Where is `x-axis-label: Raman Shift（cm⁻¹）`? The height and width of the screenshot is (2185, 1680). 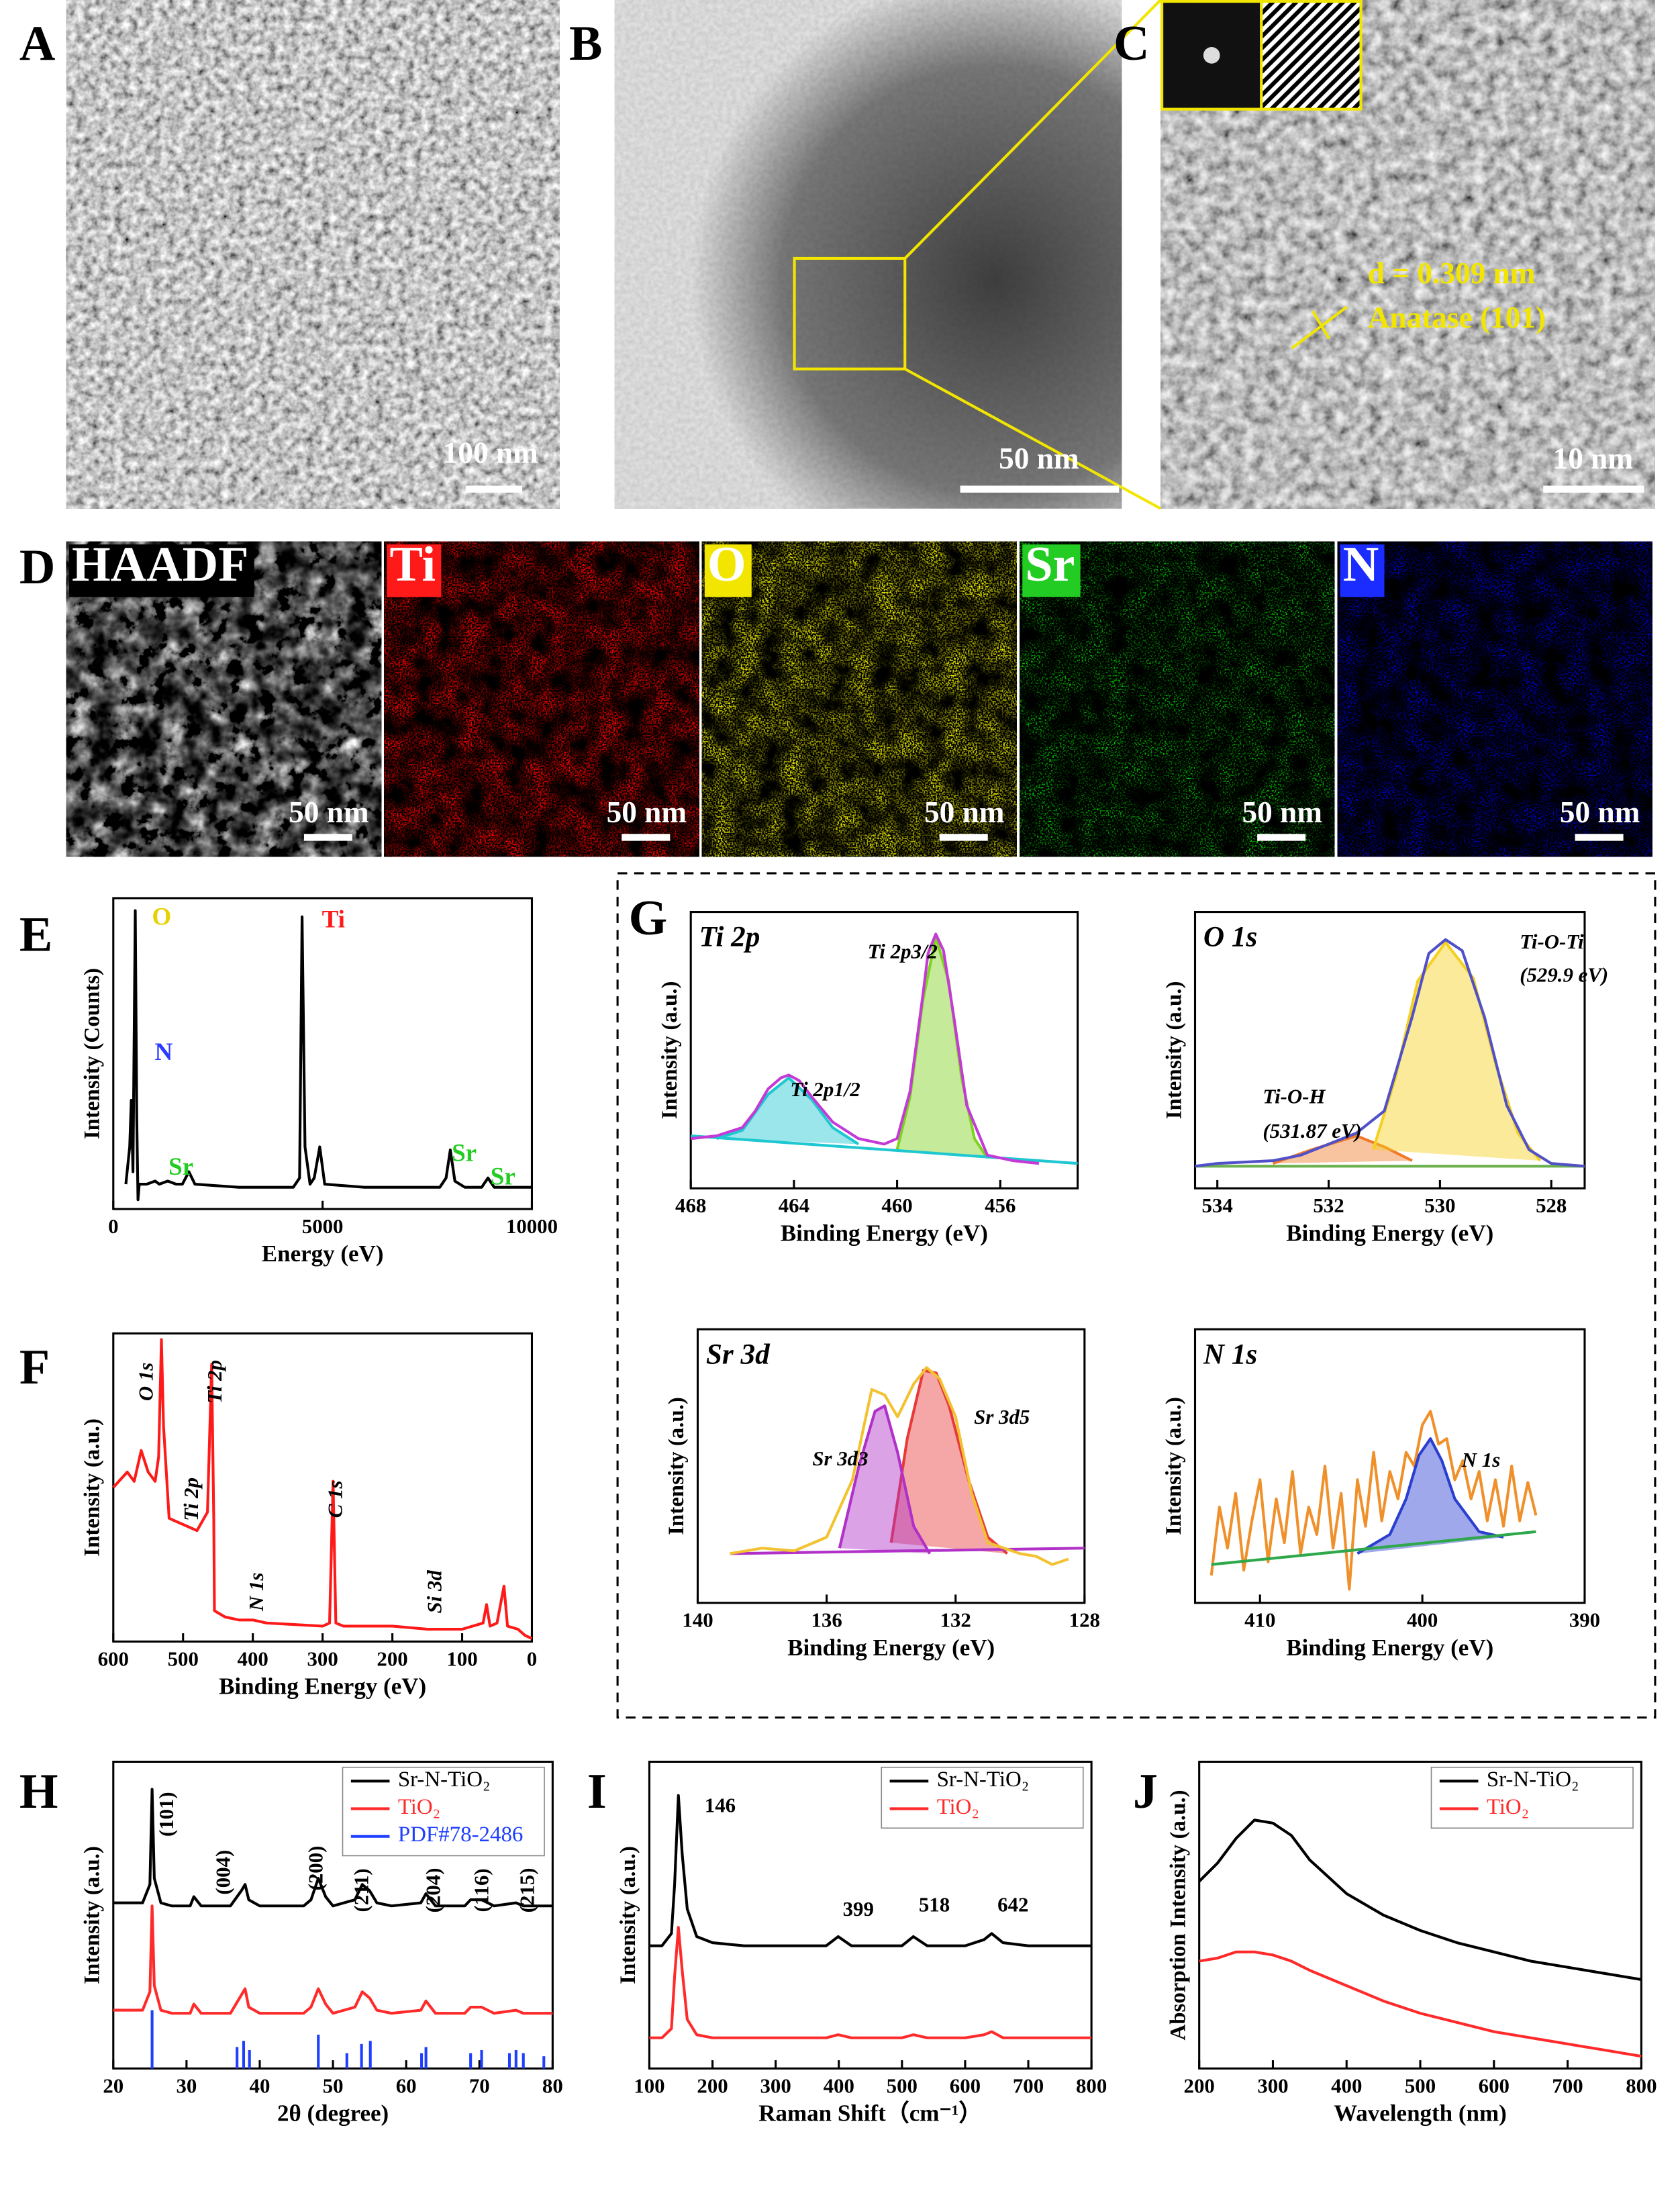
x-axis-label: Raman Shift（cm⁻¹） is located at coordinates (870, 2113).